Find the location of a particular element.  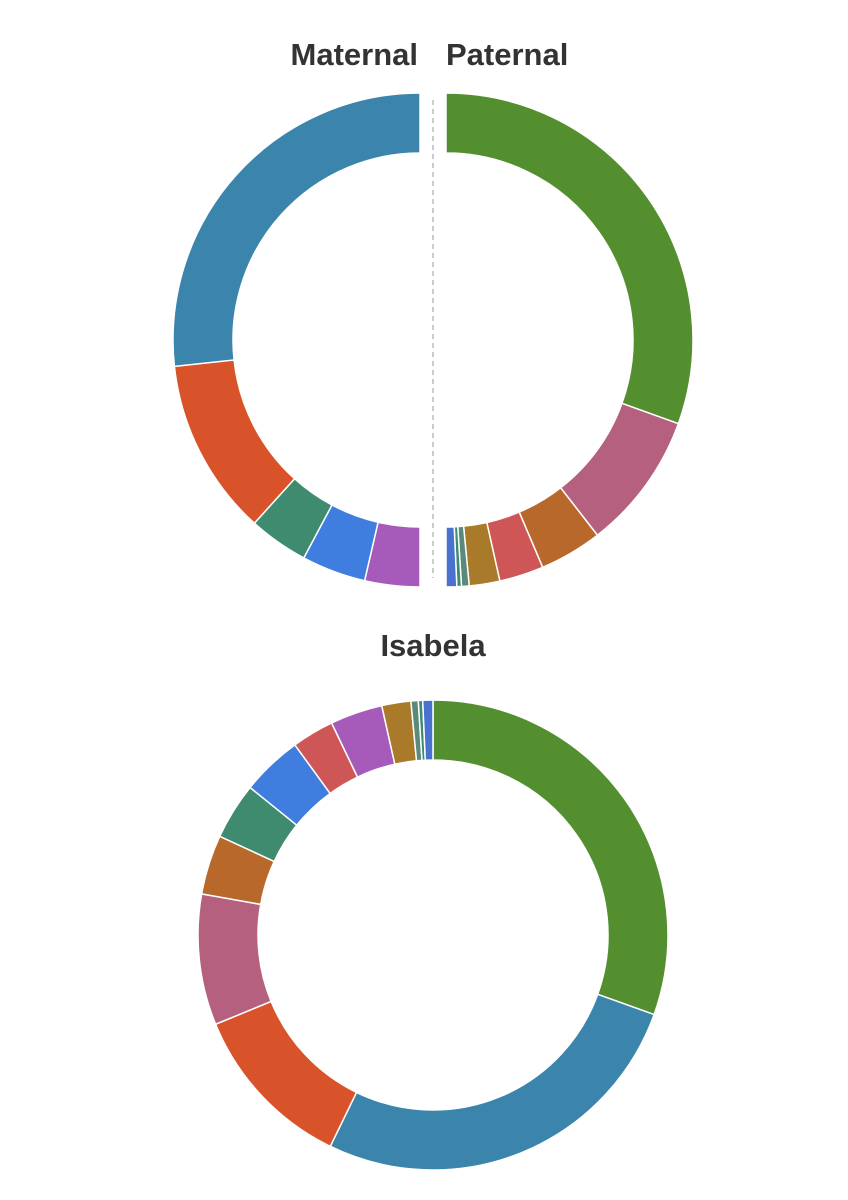

chart-title: Paternal is located at coordinates (507, 54).